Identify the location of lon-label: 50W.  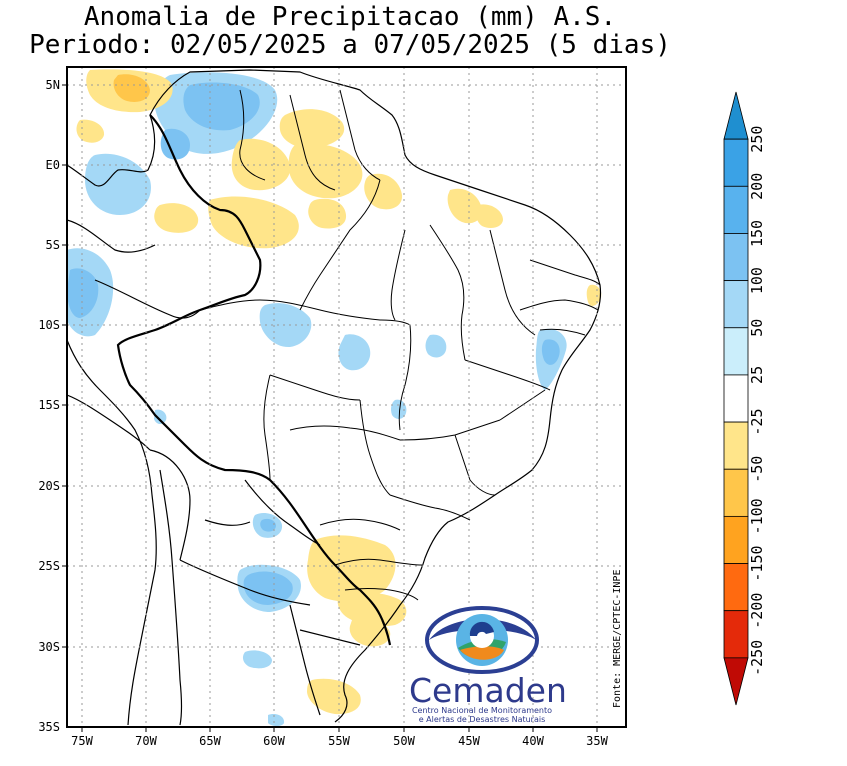
(404, 741).